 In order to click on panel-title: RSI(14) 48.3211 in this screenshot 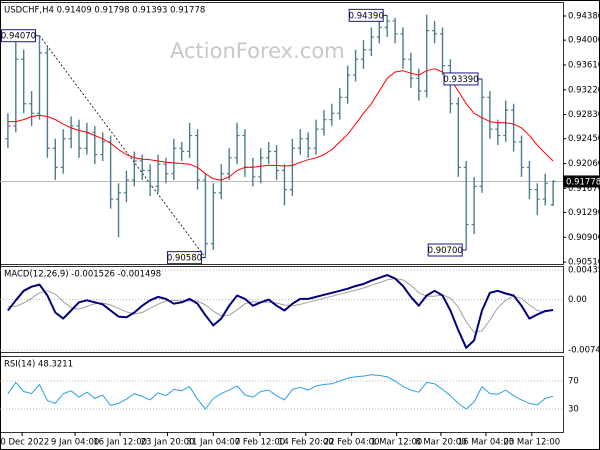, I will do `click(38, 365)`.